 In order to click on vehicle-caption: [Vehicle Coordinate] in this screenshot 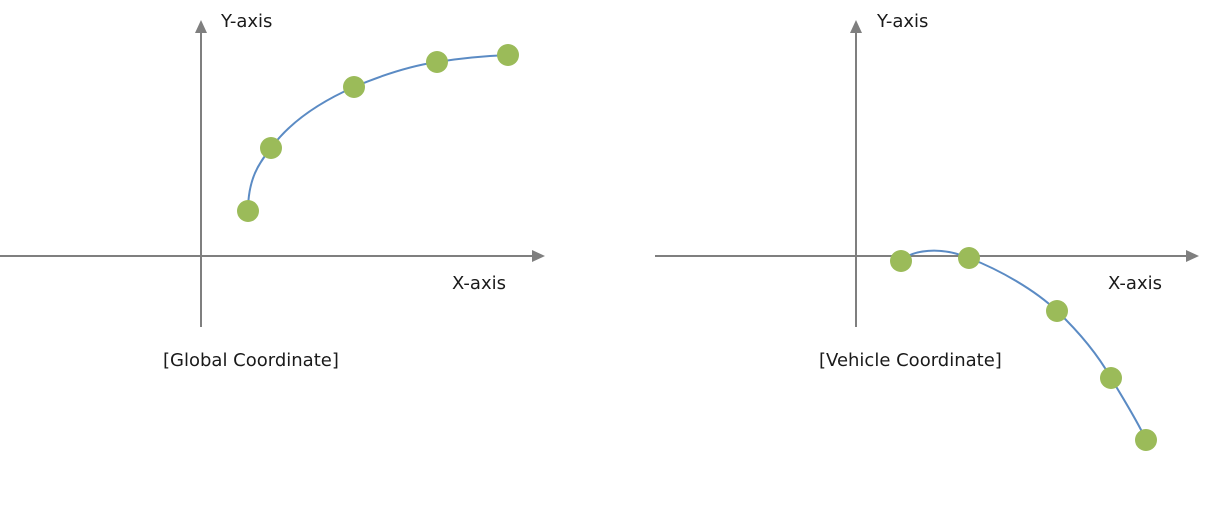, I will do `click(910, 360)`.